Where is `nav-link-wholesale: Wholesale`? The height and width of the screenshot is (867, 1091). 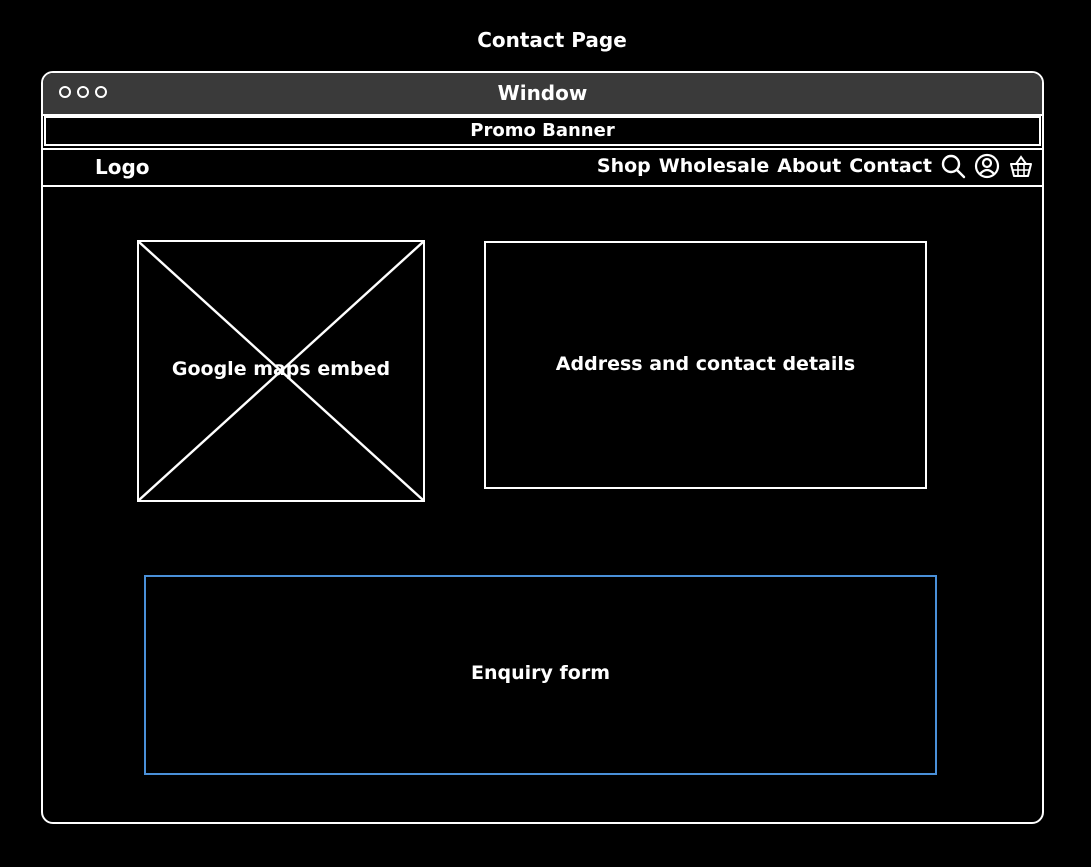
nav-link-wholesale: Wholesale is located at coordinates (714, 166).